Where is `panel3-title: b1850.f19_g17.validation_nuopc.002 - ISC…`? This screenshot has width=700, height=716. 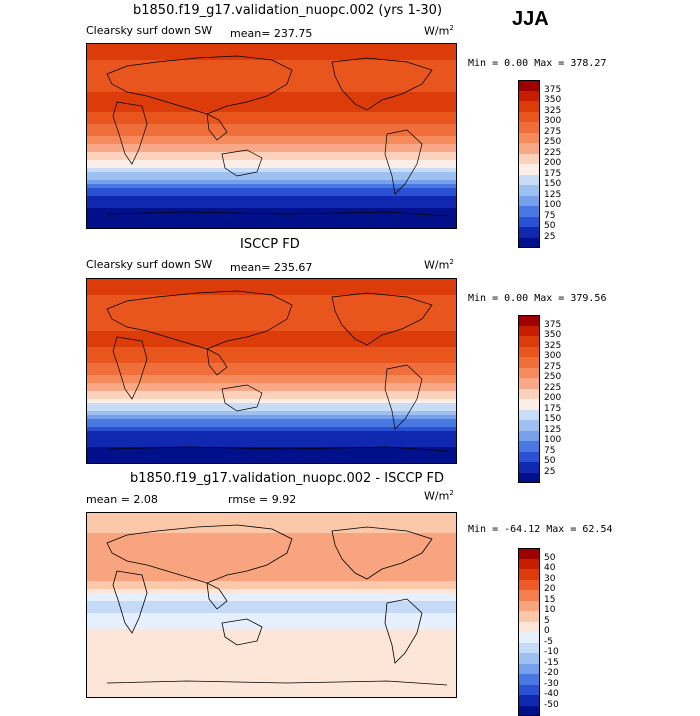
panel3-title: b1850.f19_g17.validation_nuopc.002 - ISC… is located at coordinates (287, 478).